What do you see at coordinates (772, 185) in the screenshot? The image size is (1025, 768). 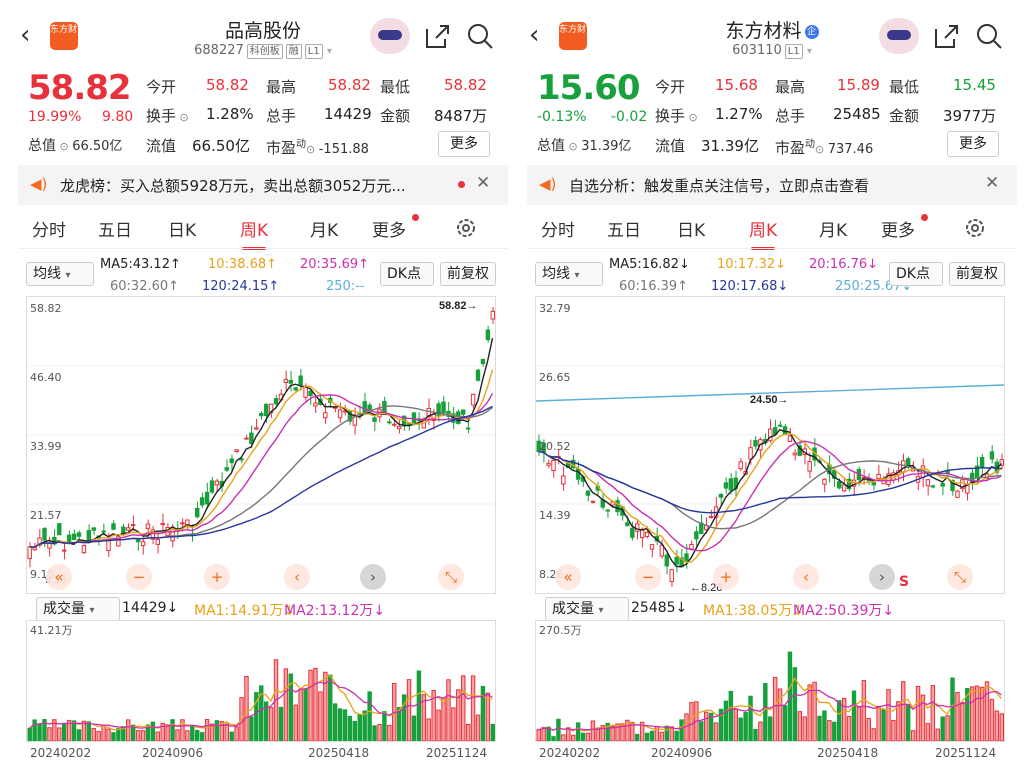 I see `banner: ◀) 自选分析：触发重点关注信号，立即点击查看 ✕` at bounding box center [772, 185].